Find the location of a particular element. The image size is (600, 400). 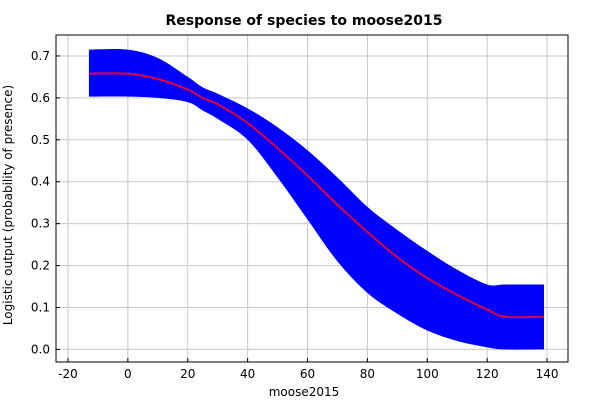

y-tick-label: 0.0 is located at coordinates (40, 349).